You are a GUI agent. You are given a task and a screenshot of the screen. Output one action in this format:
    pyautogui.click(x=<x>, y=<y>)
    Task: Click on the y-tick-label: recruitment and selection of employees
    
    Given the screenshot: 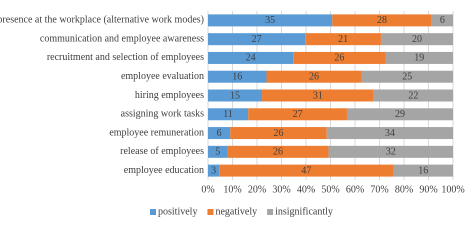 What is the action you would take?
    pyautogui.click(x=125, y=57)
    